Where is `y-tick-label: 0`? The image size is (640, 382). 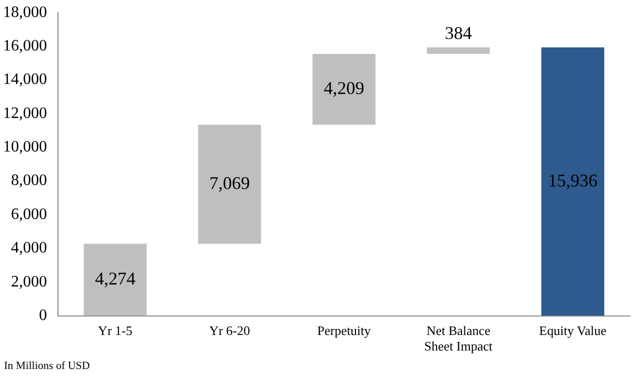
y-tick-label: 0 is located at coordinates (43, 315).